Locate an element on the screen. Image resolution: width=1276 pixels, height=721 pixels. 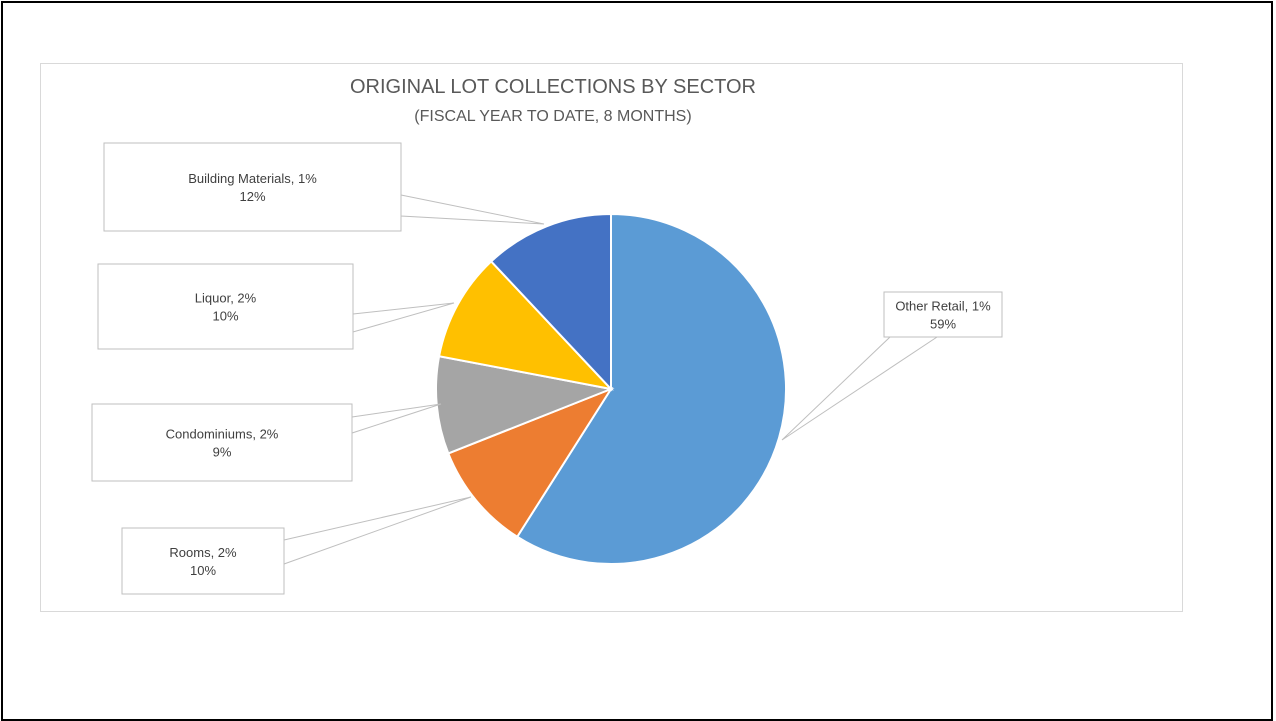
chart-subtitle: (FISCAL YEAR TO DATE, 8 MONTHS) is located at coordinates (552, 116).